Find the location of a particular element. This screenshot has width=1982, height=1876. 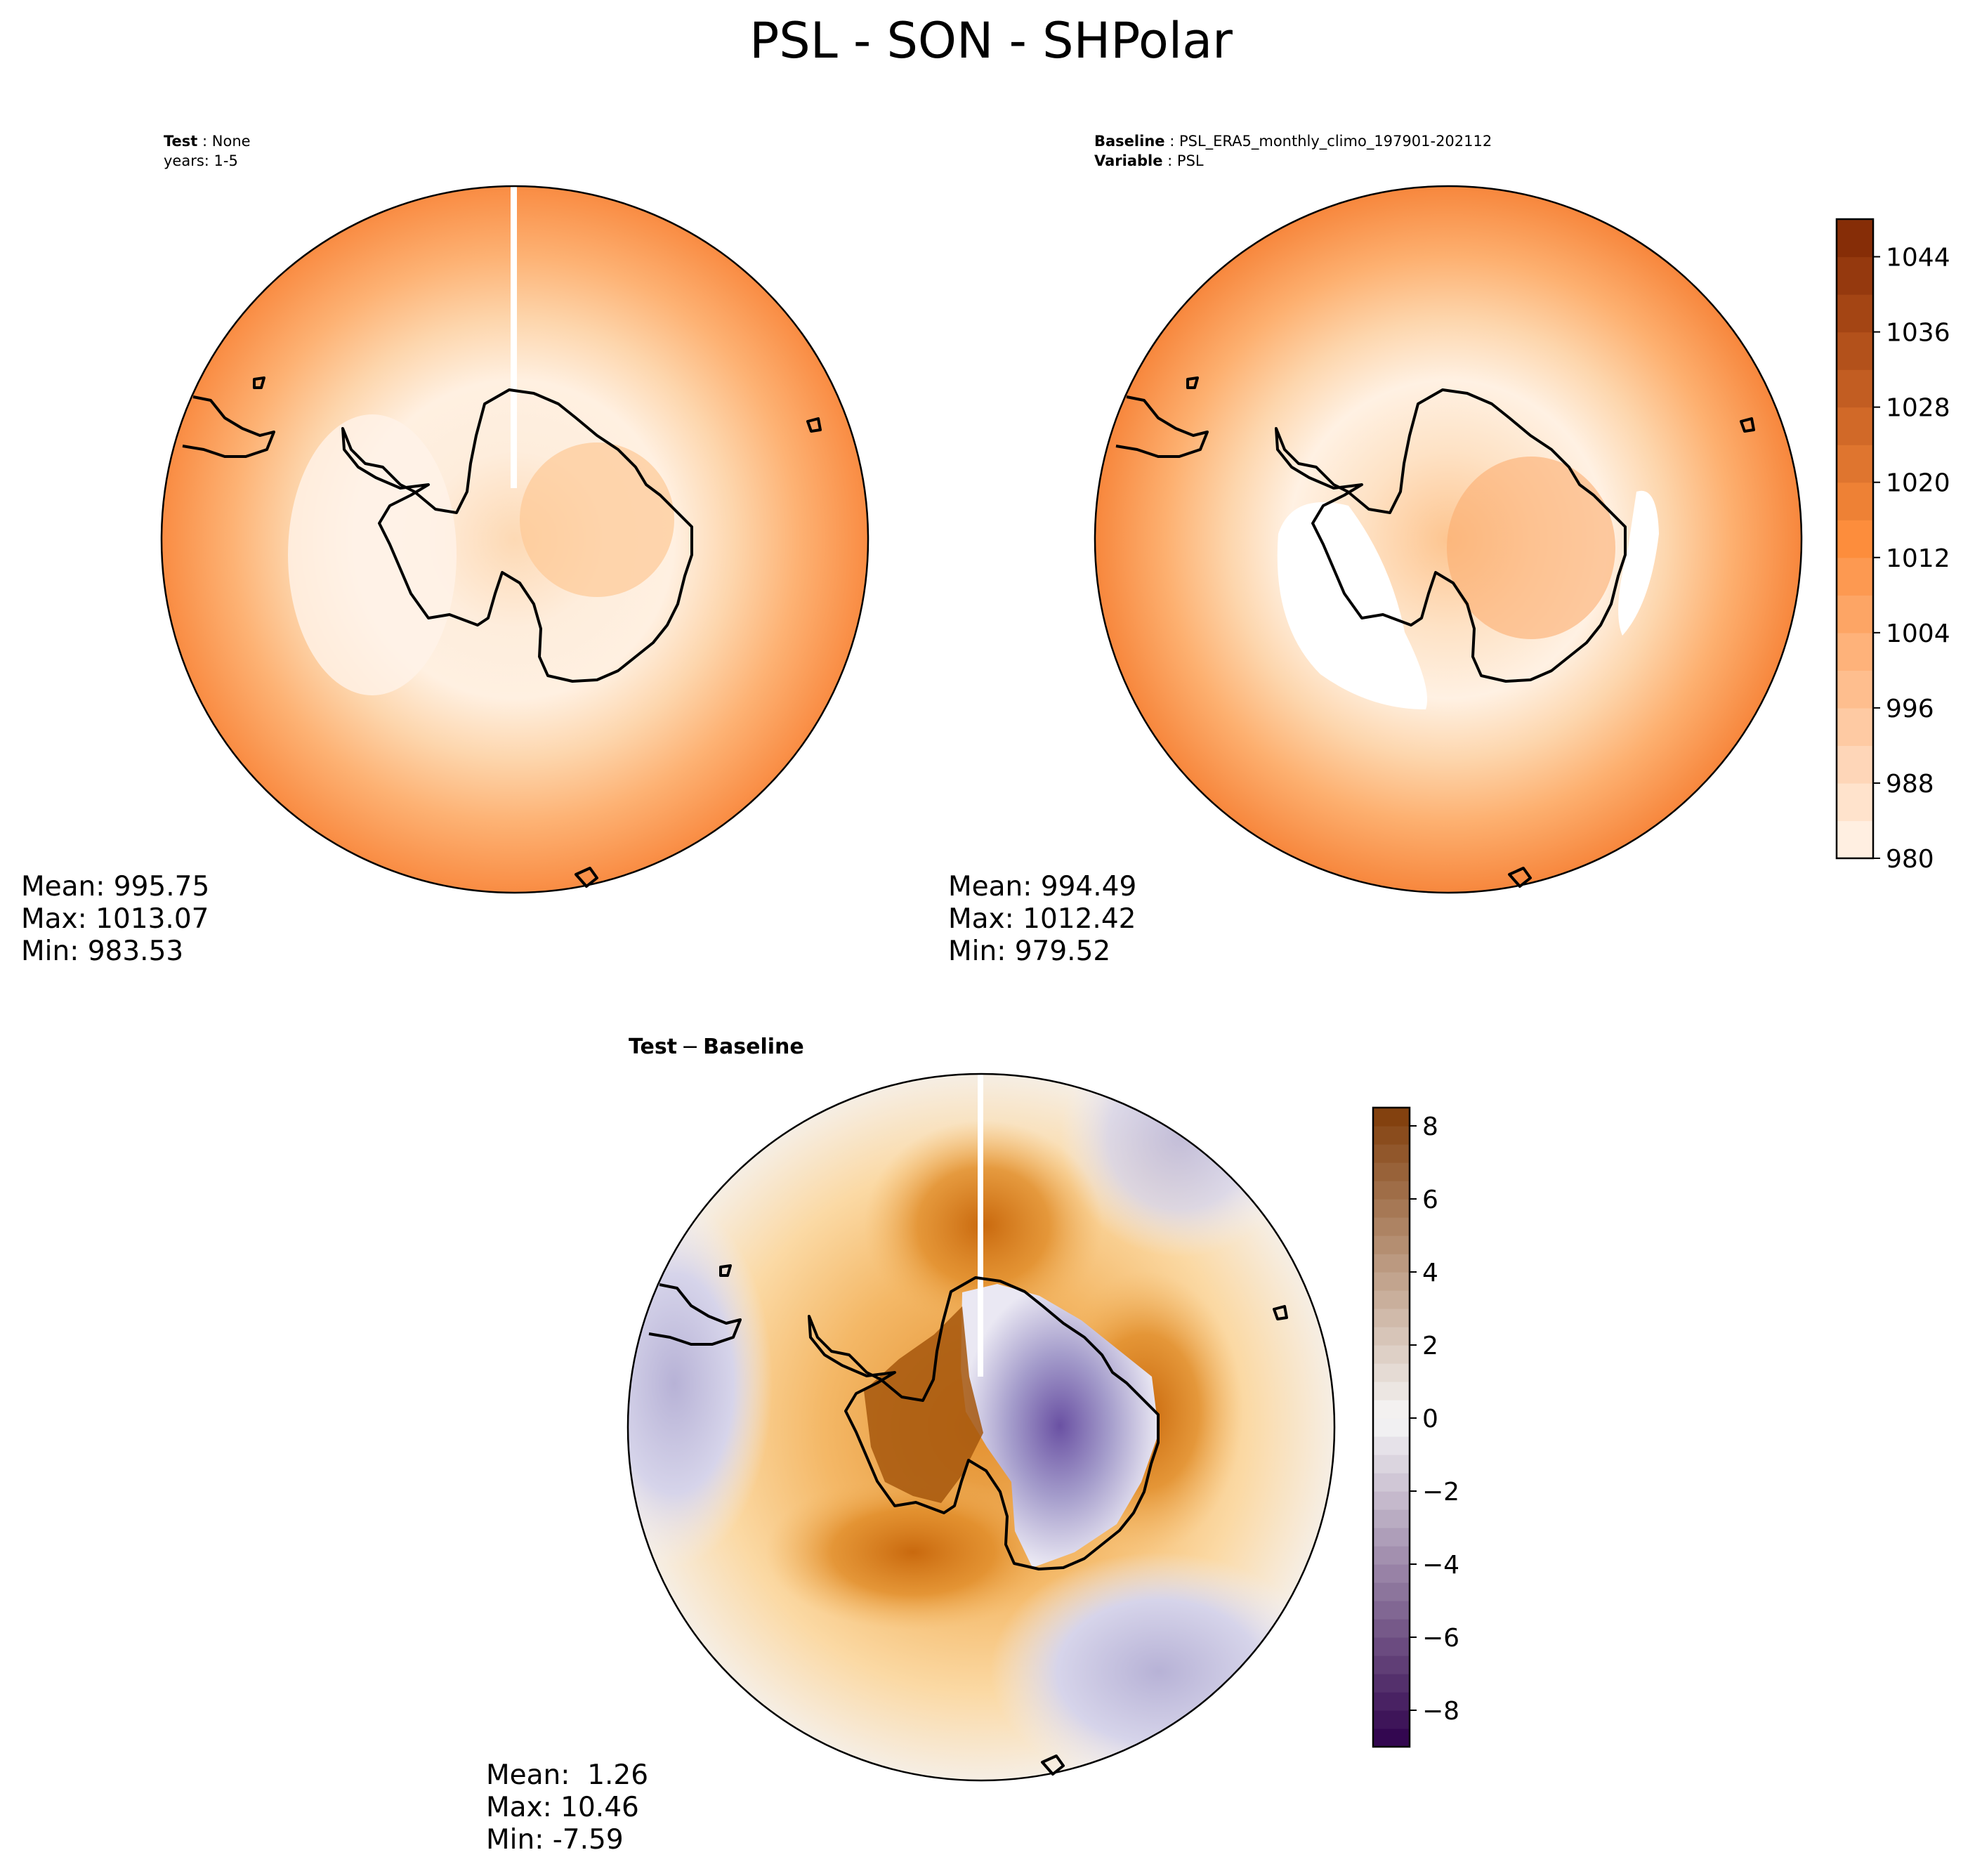

diff-antarctica-coastline is located at coordinates (984, 1423).